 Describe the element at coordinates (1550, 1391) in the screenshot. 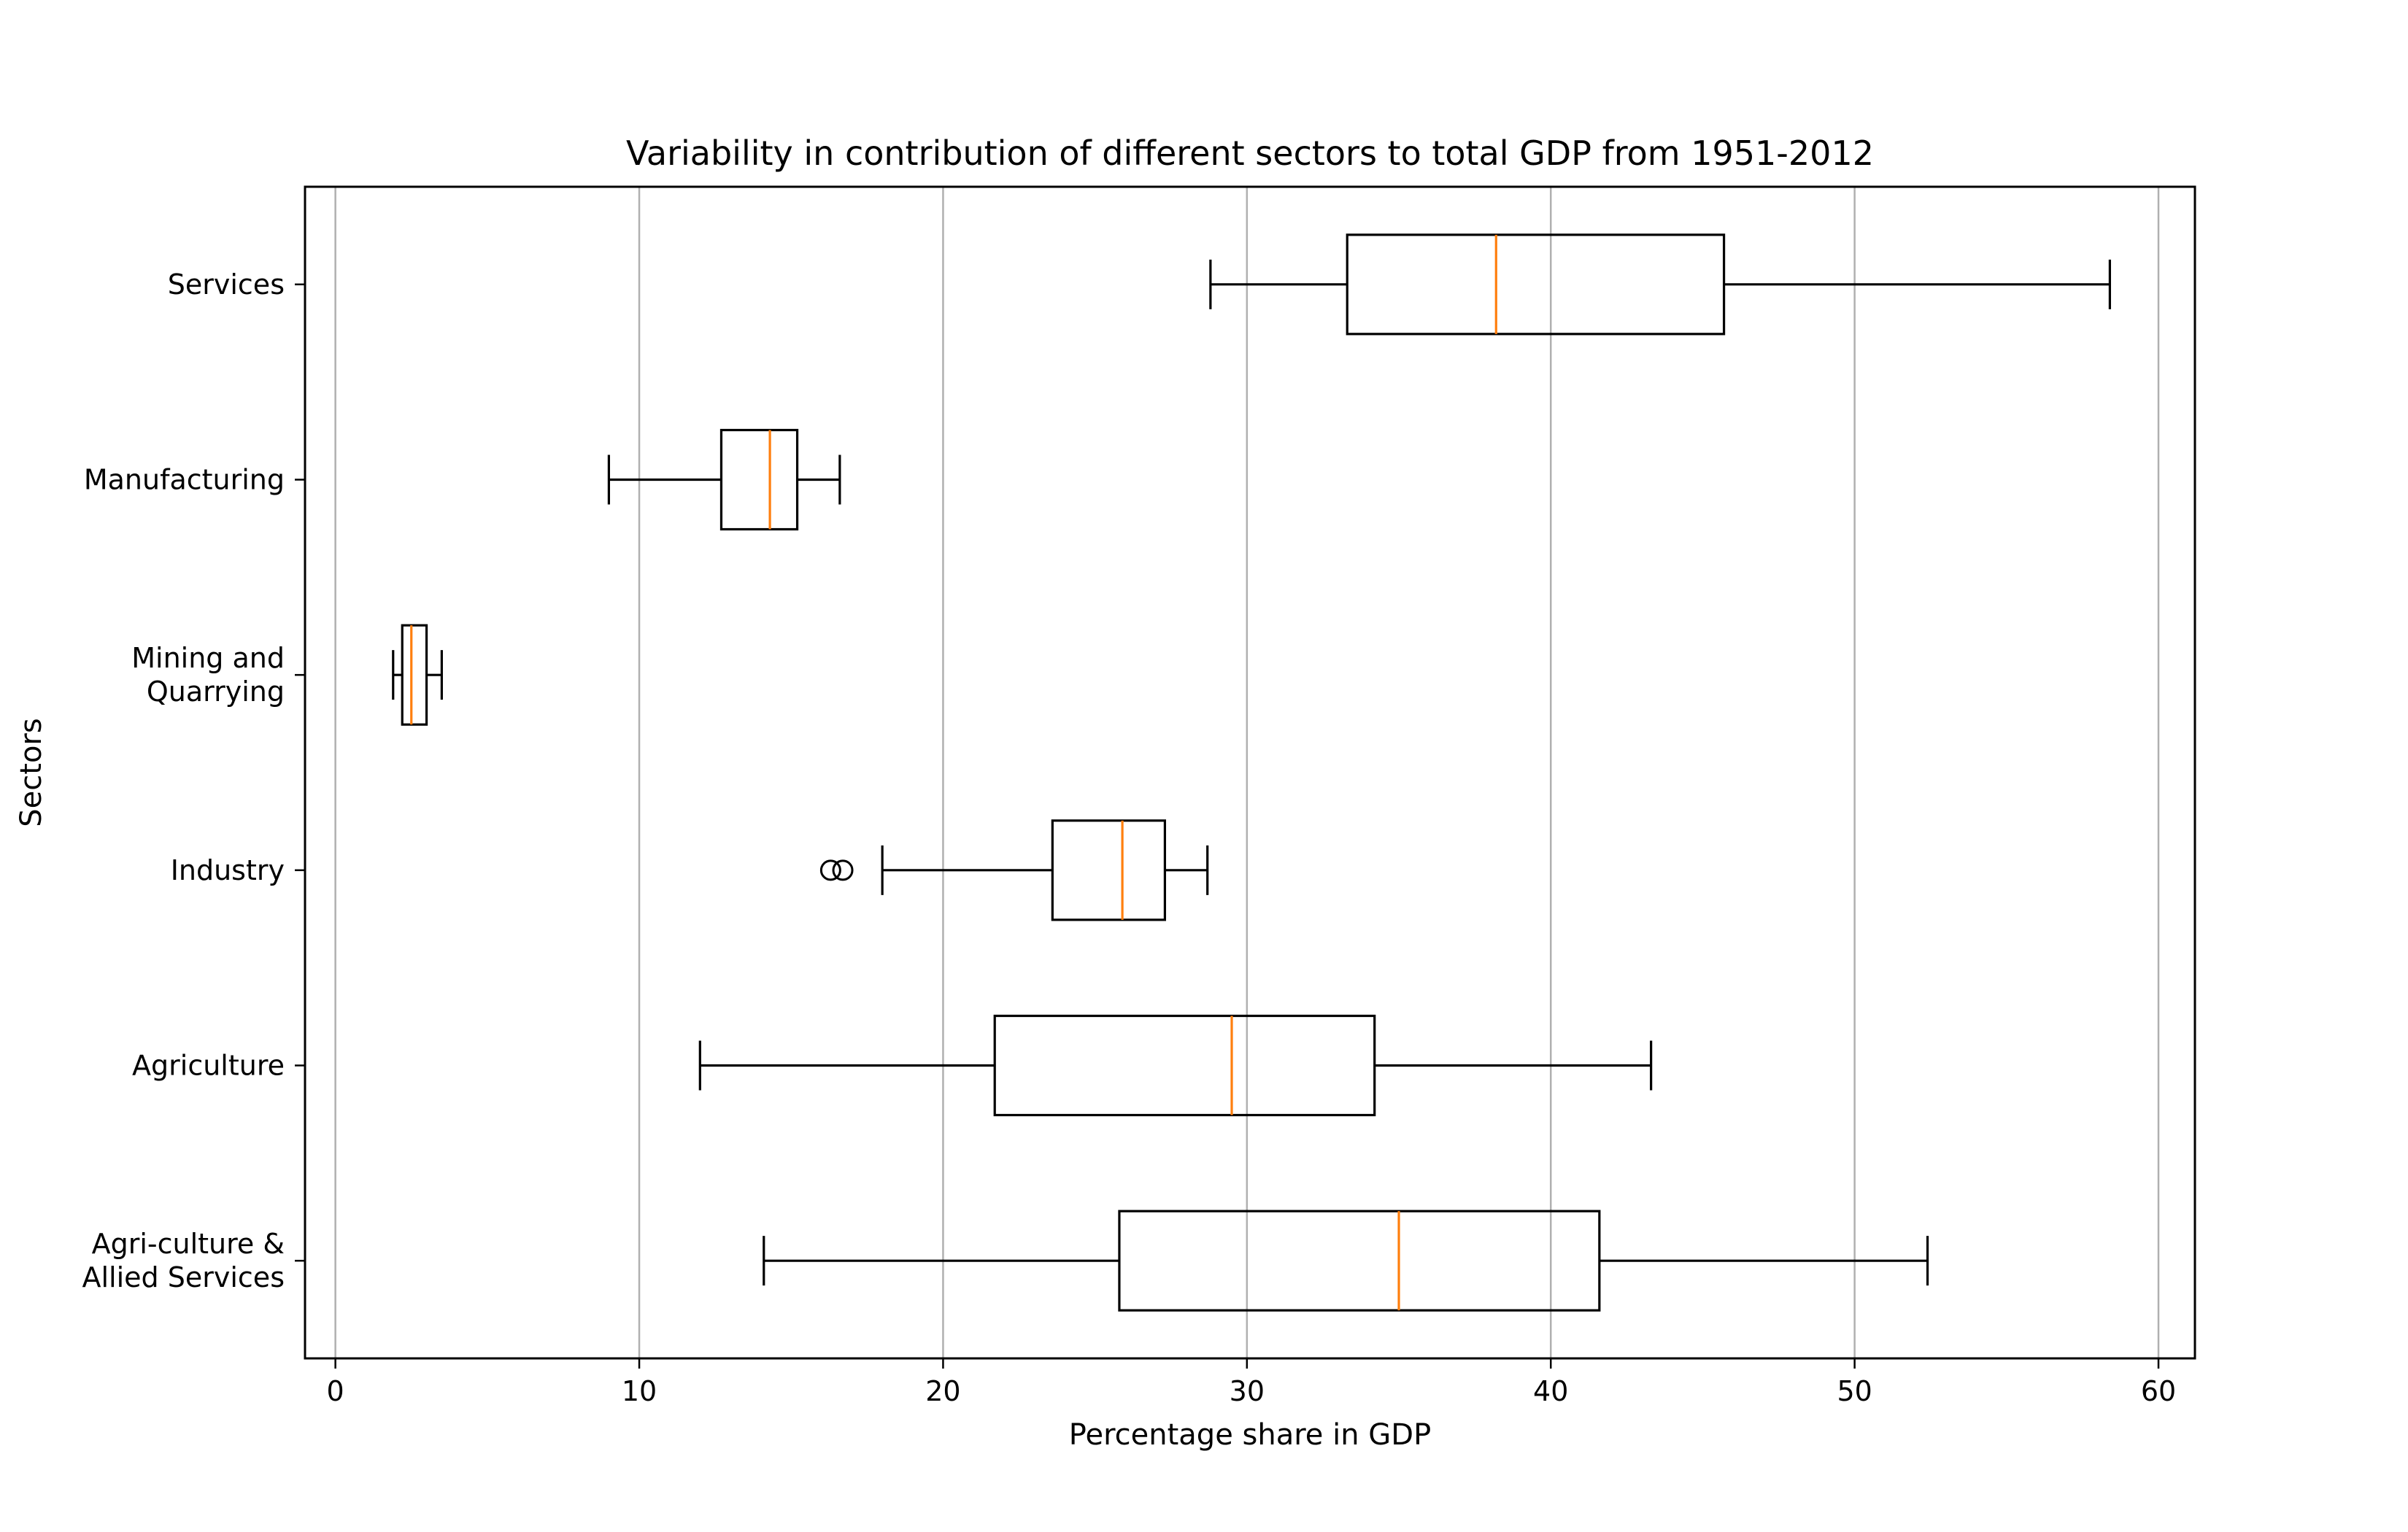

I see `x-tick-label-40: 40` at that location.